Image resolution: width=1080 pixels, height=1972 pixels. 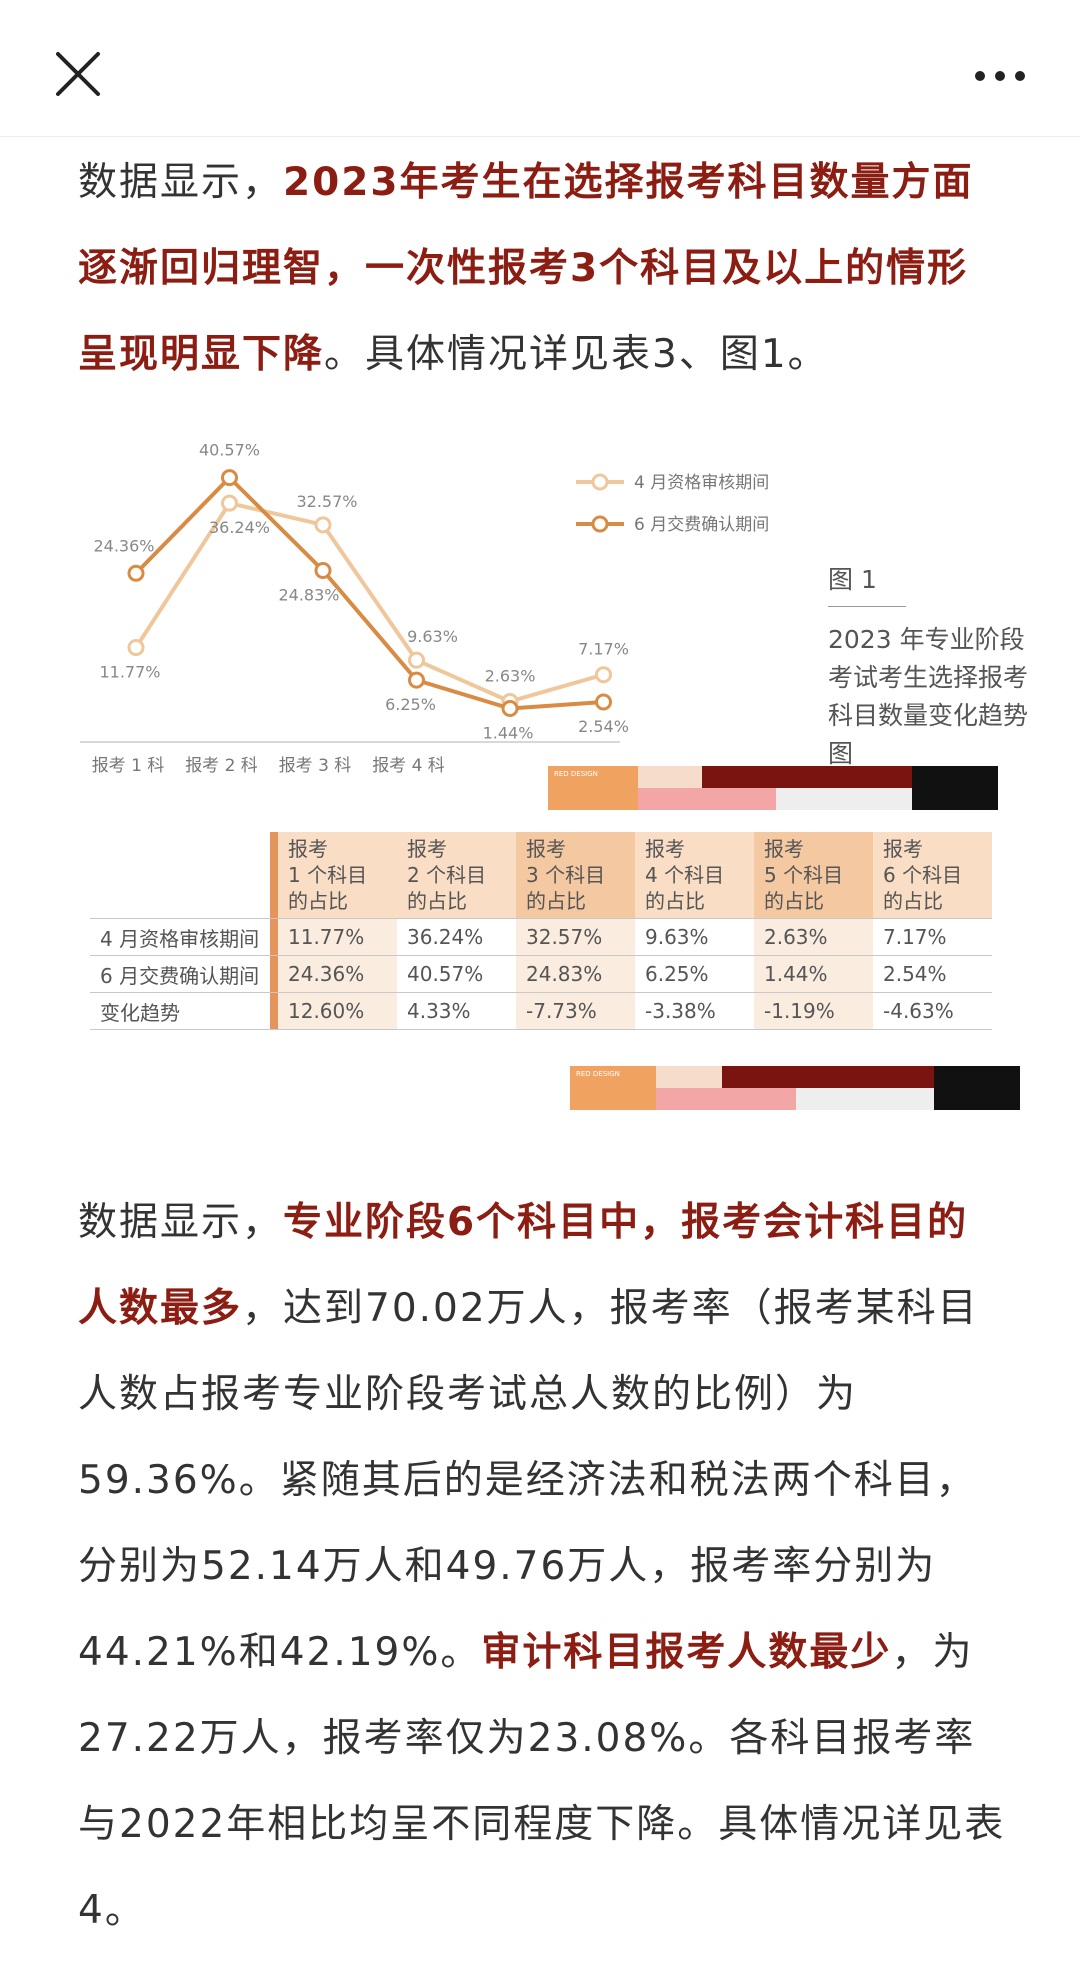 I want to click on table-cell: 32.57%, so click(x=575, y=937).